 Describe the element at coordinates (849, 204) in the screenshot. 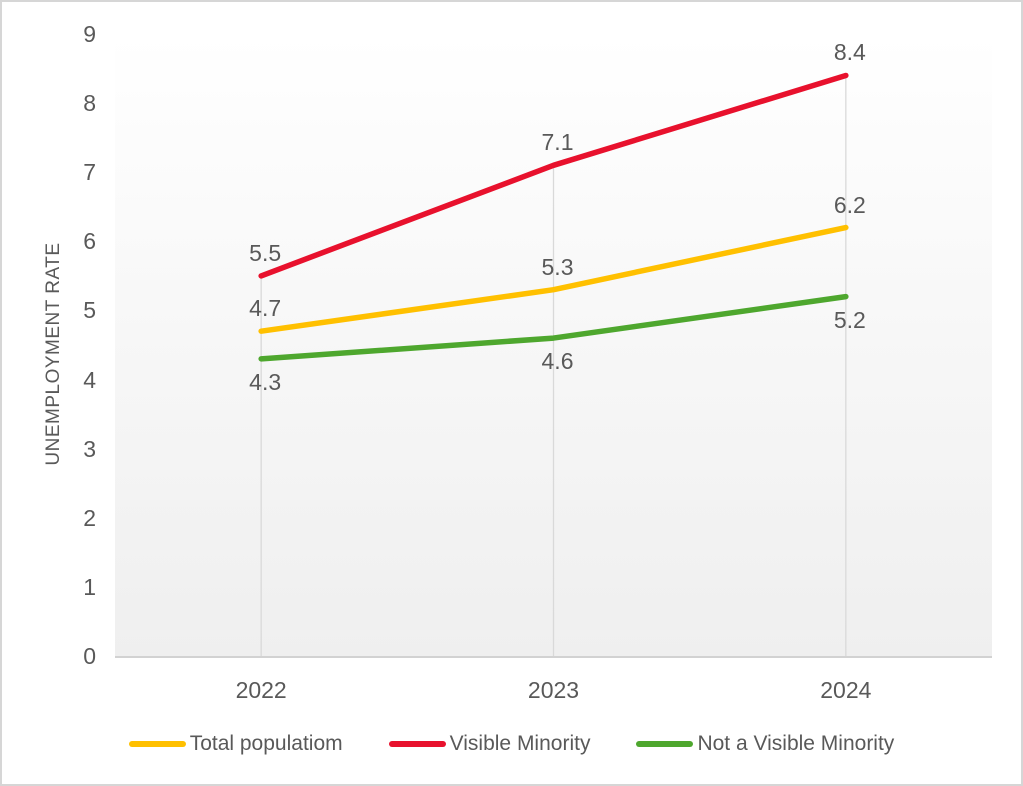

I see `data-label: 6.2` at that location.